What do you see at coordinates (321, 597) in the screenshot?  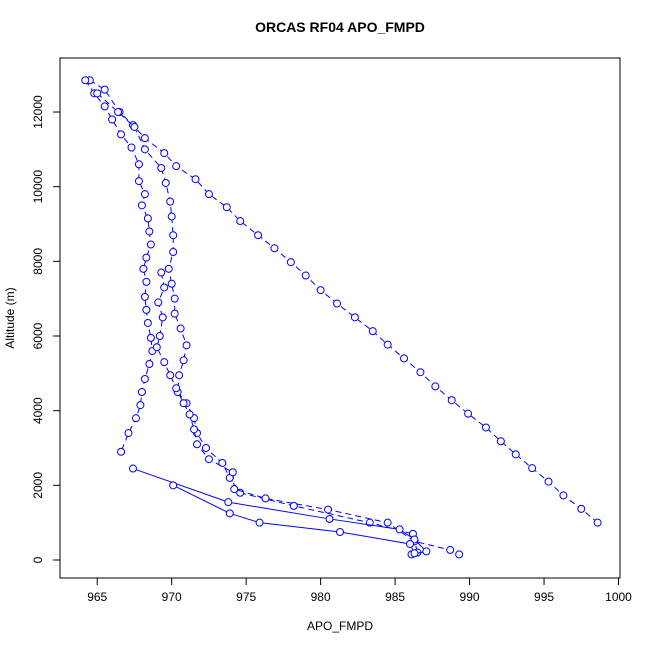 I see `x-tick-label: 980` at bounding box center [321, 597].